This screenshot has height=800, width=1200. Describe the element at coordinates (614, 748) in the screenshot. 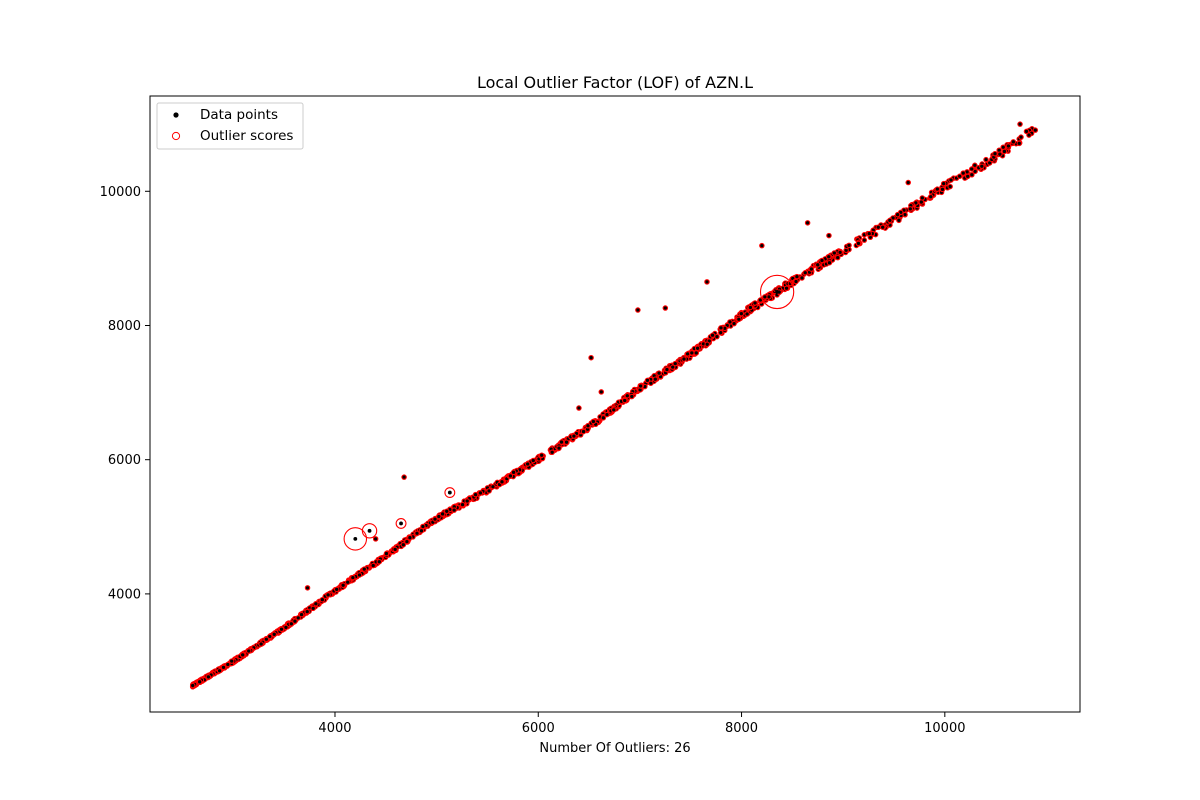

I see `x-axis-label: Number Of Outliers: 26` at that location.